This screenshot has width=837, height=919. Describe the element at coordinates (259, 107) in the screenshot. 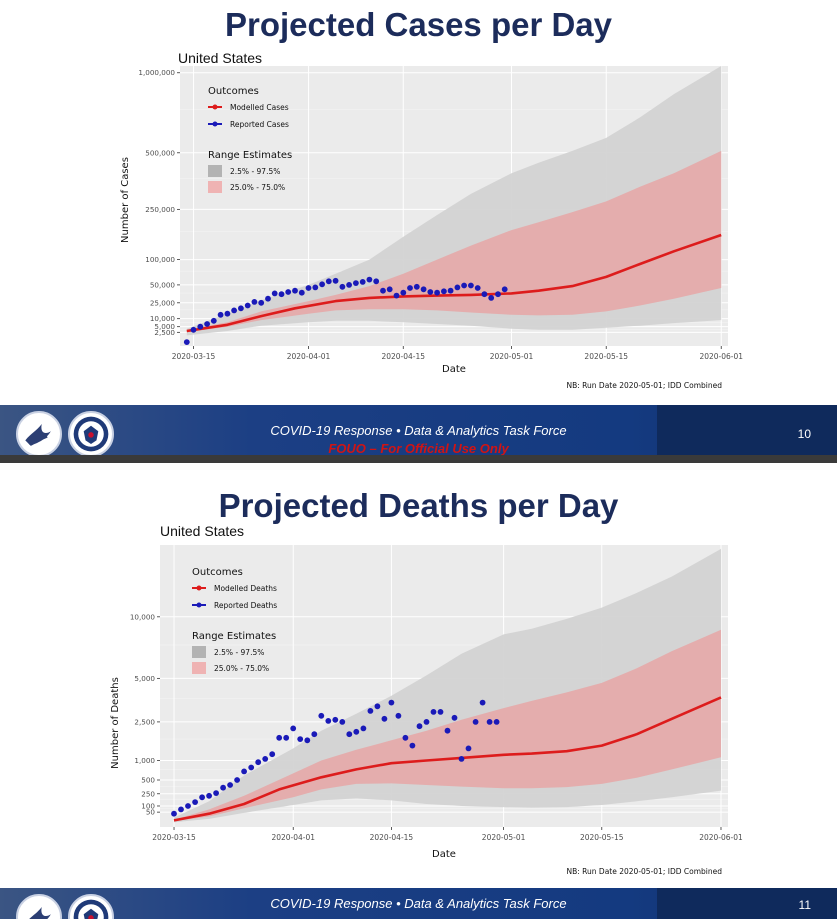

I see `legend-modelled-label: Modelled Cases` at that location.